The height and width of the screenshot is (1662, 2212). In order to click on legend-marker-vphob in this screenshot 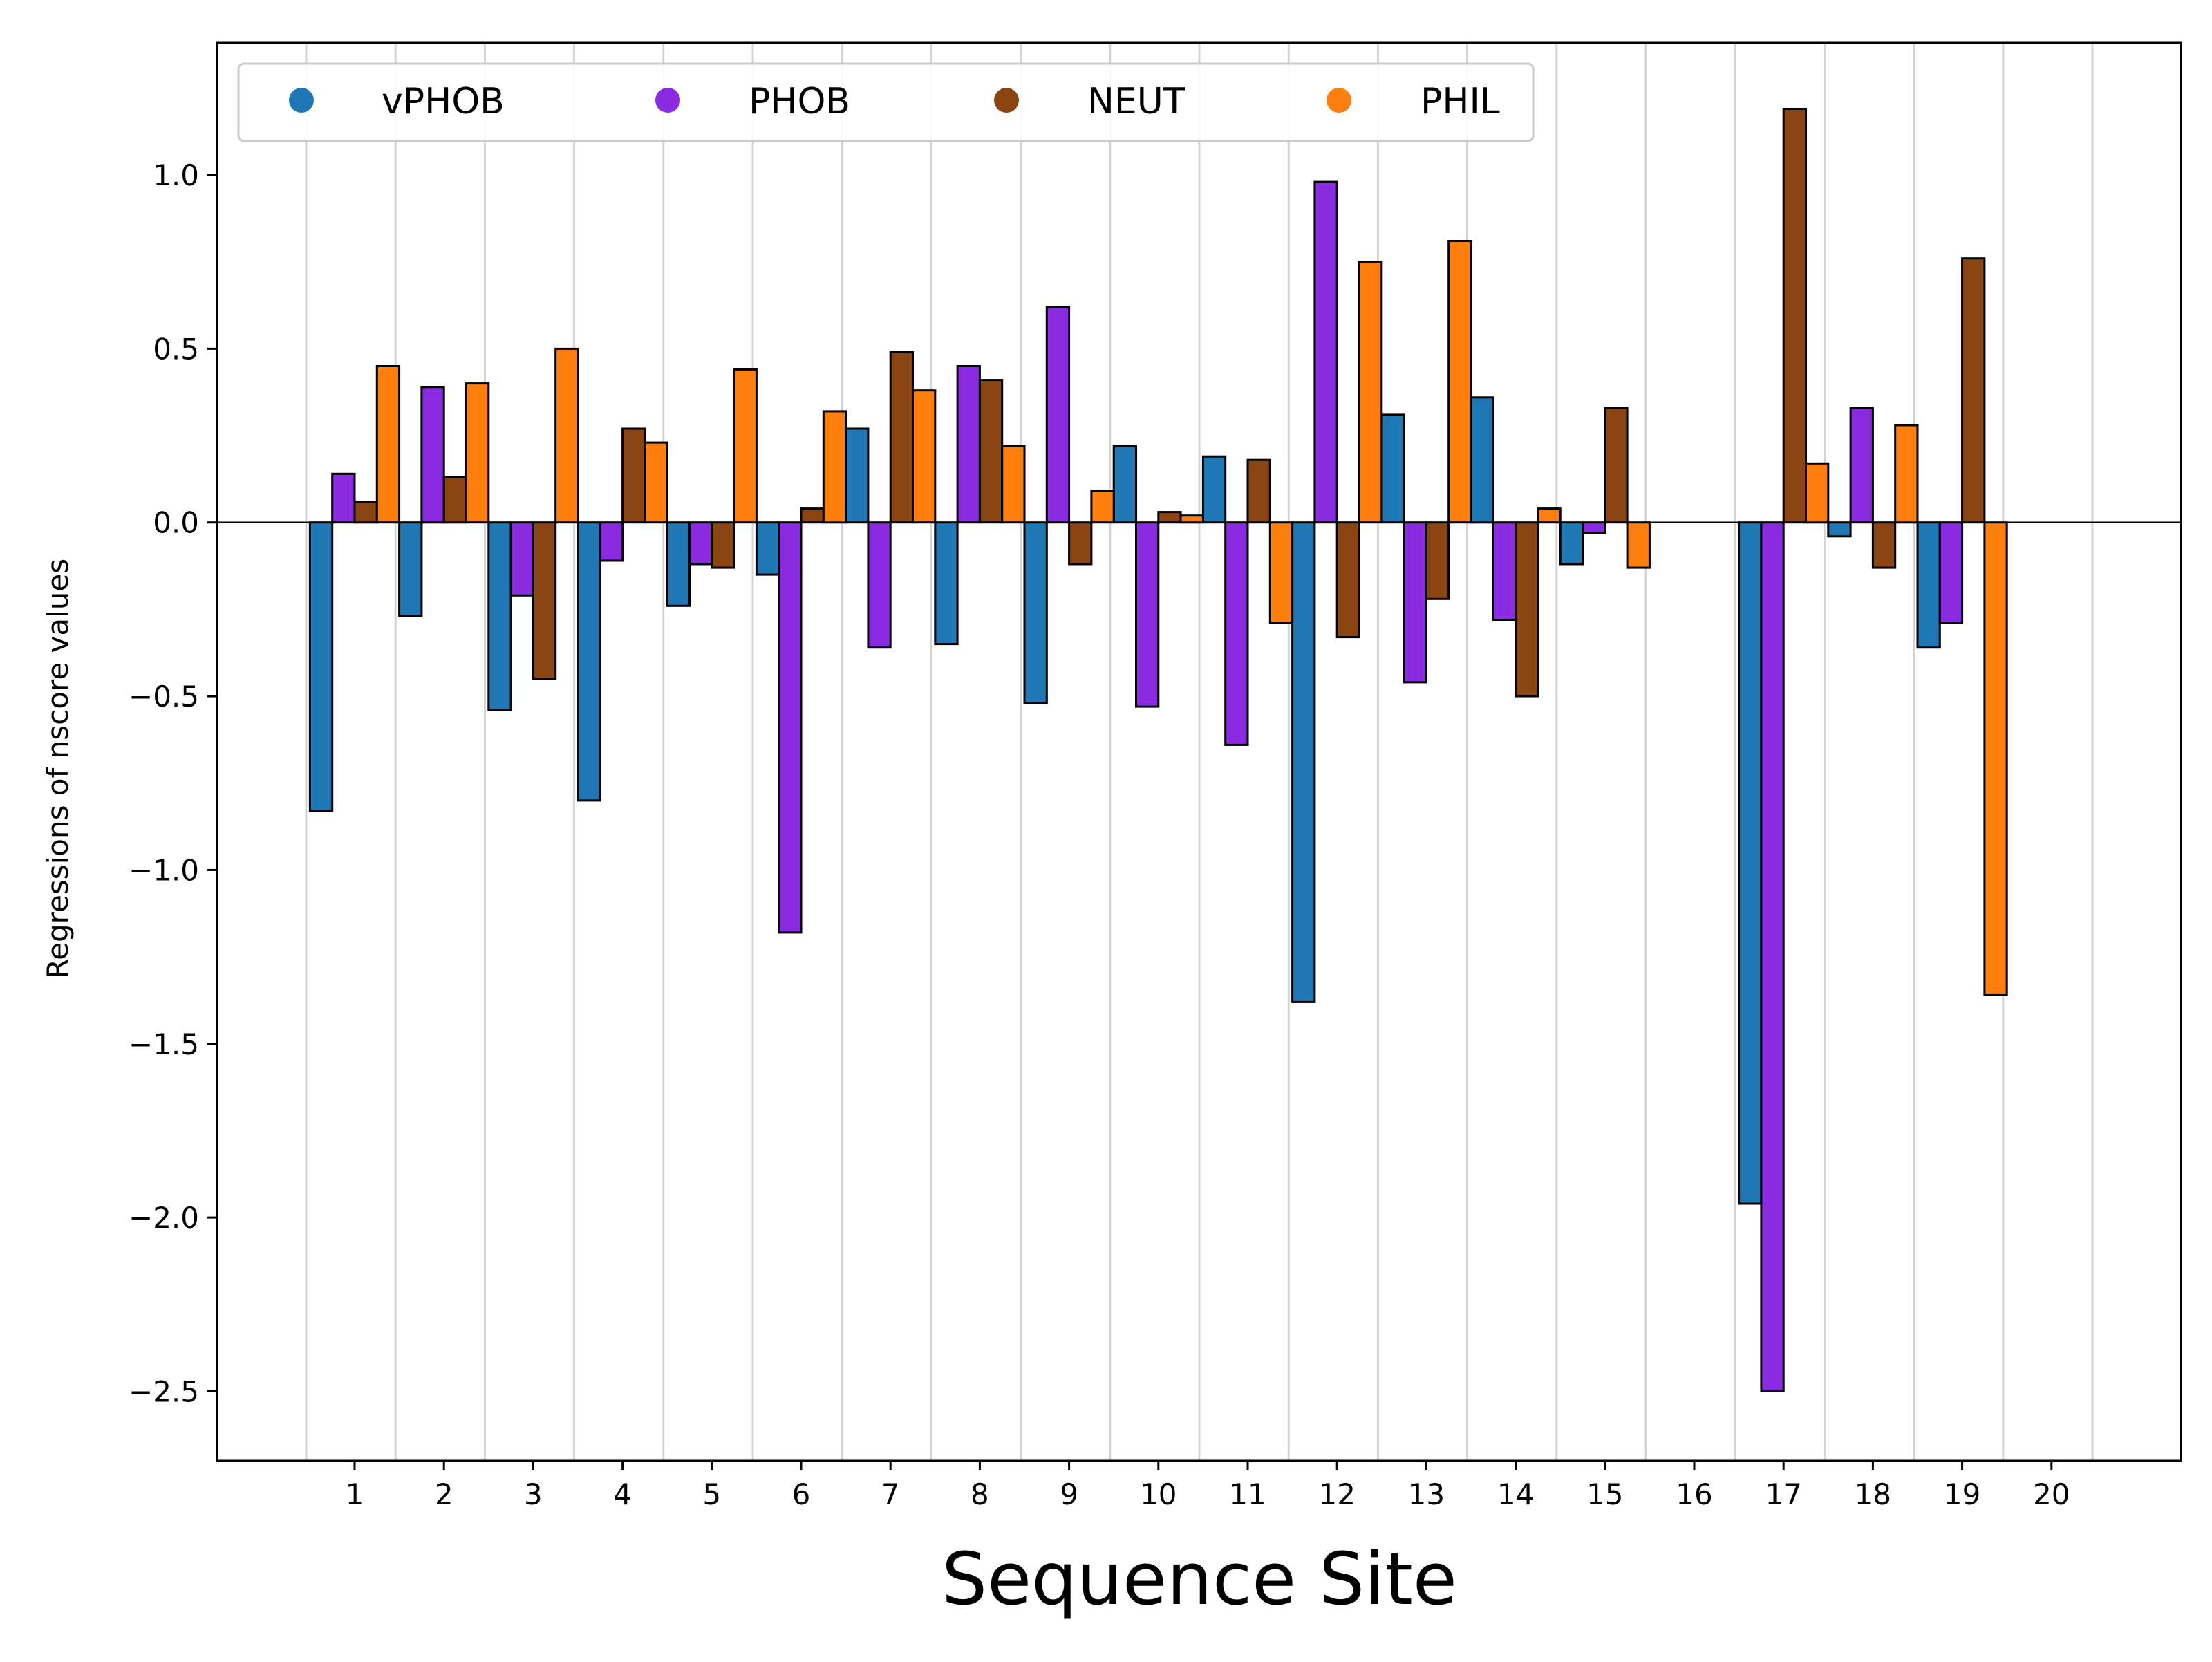, I will do `click(301, 101)`.